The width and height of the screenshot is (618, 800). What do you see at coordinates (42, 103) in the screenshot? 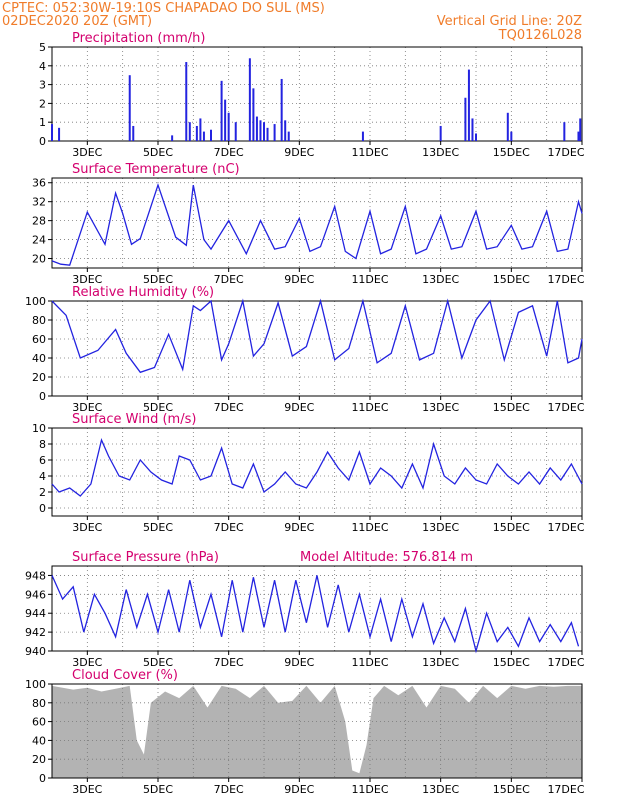
I see `y-tick-label: 2` at bounding box center [42, 103].